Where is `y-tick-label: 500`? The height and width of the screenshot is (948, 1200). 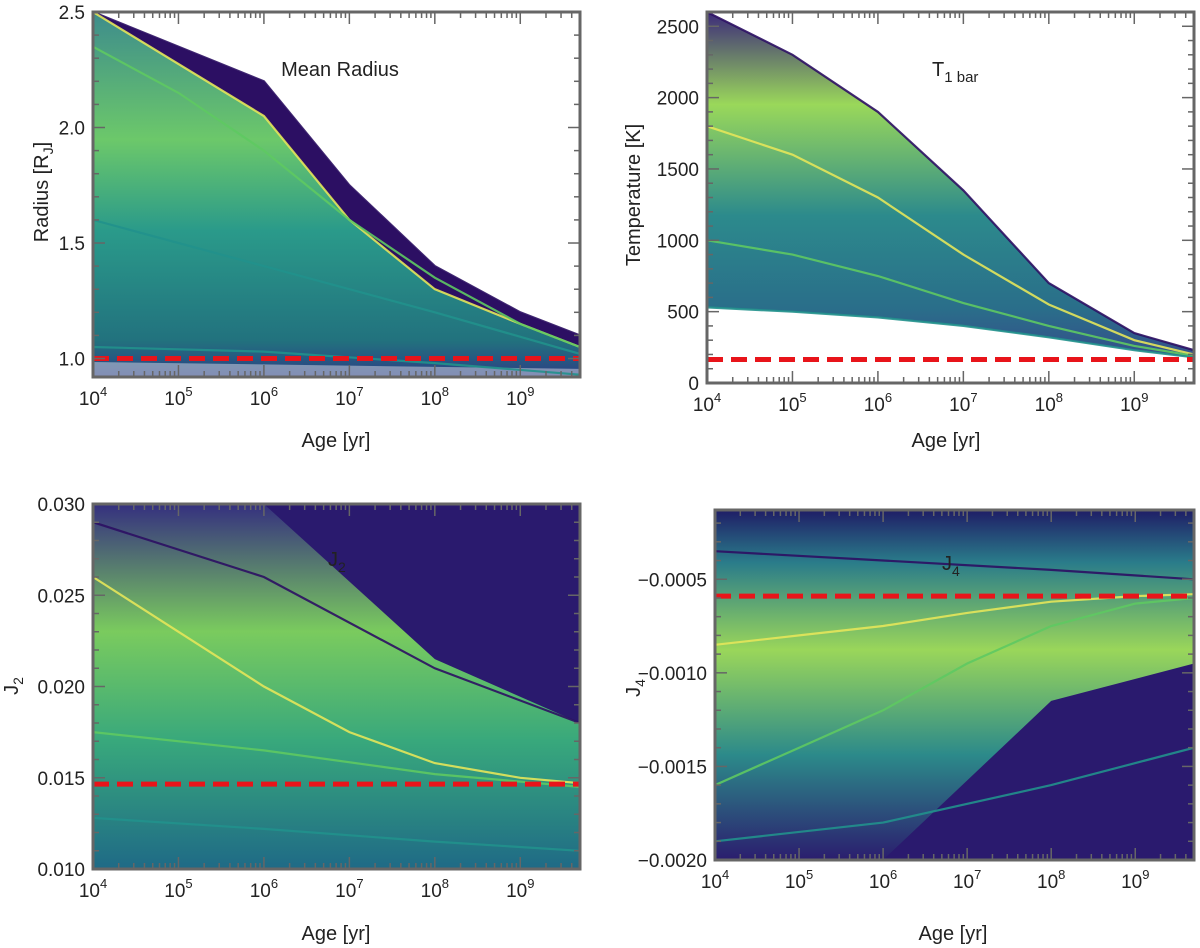
y-tick-label: 500 is located at coordinates (683, 313).